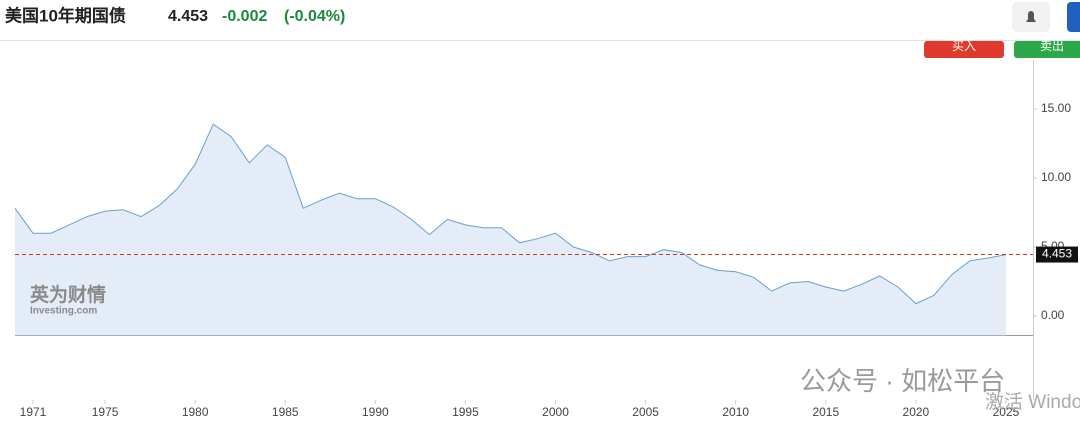 The width and height of the screenshot is (1080, 426). I want to click on buy-label: 买入, so click(964, 46).